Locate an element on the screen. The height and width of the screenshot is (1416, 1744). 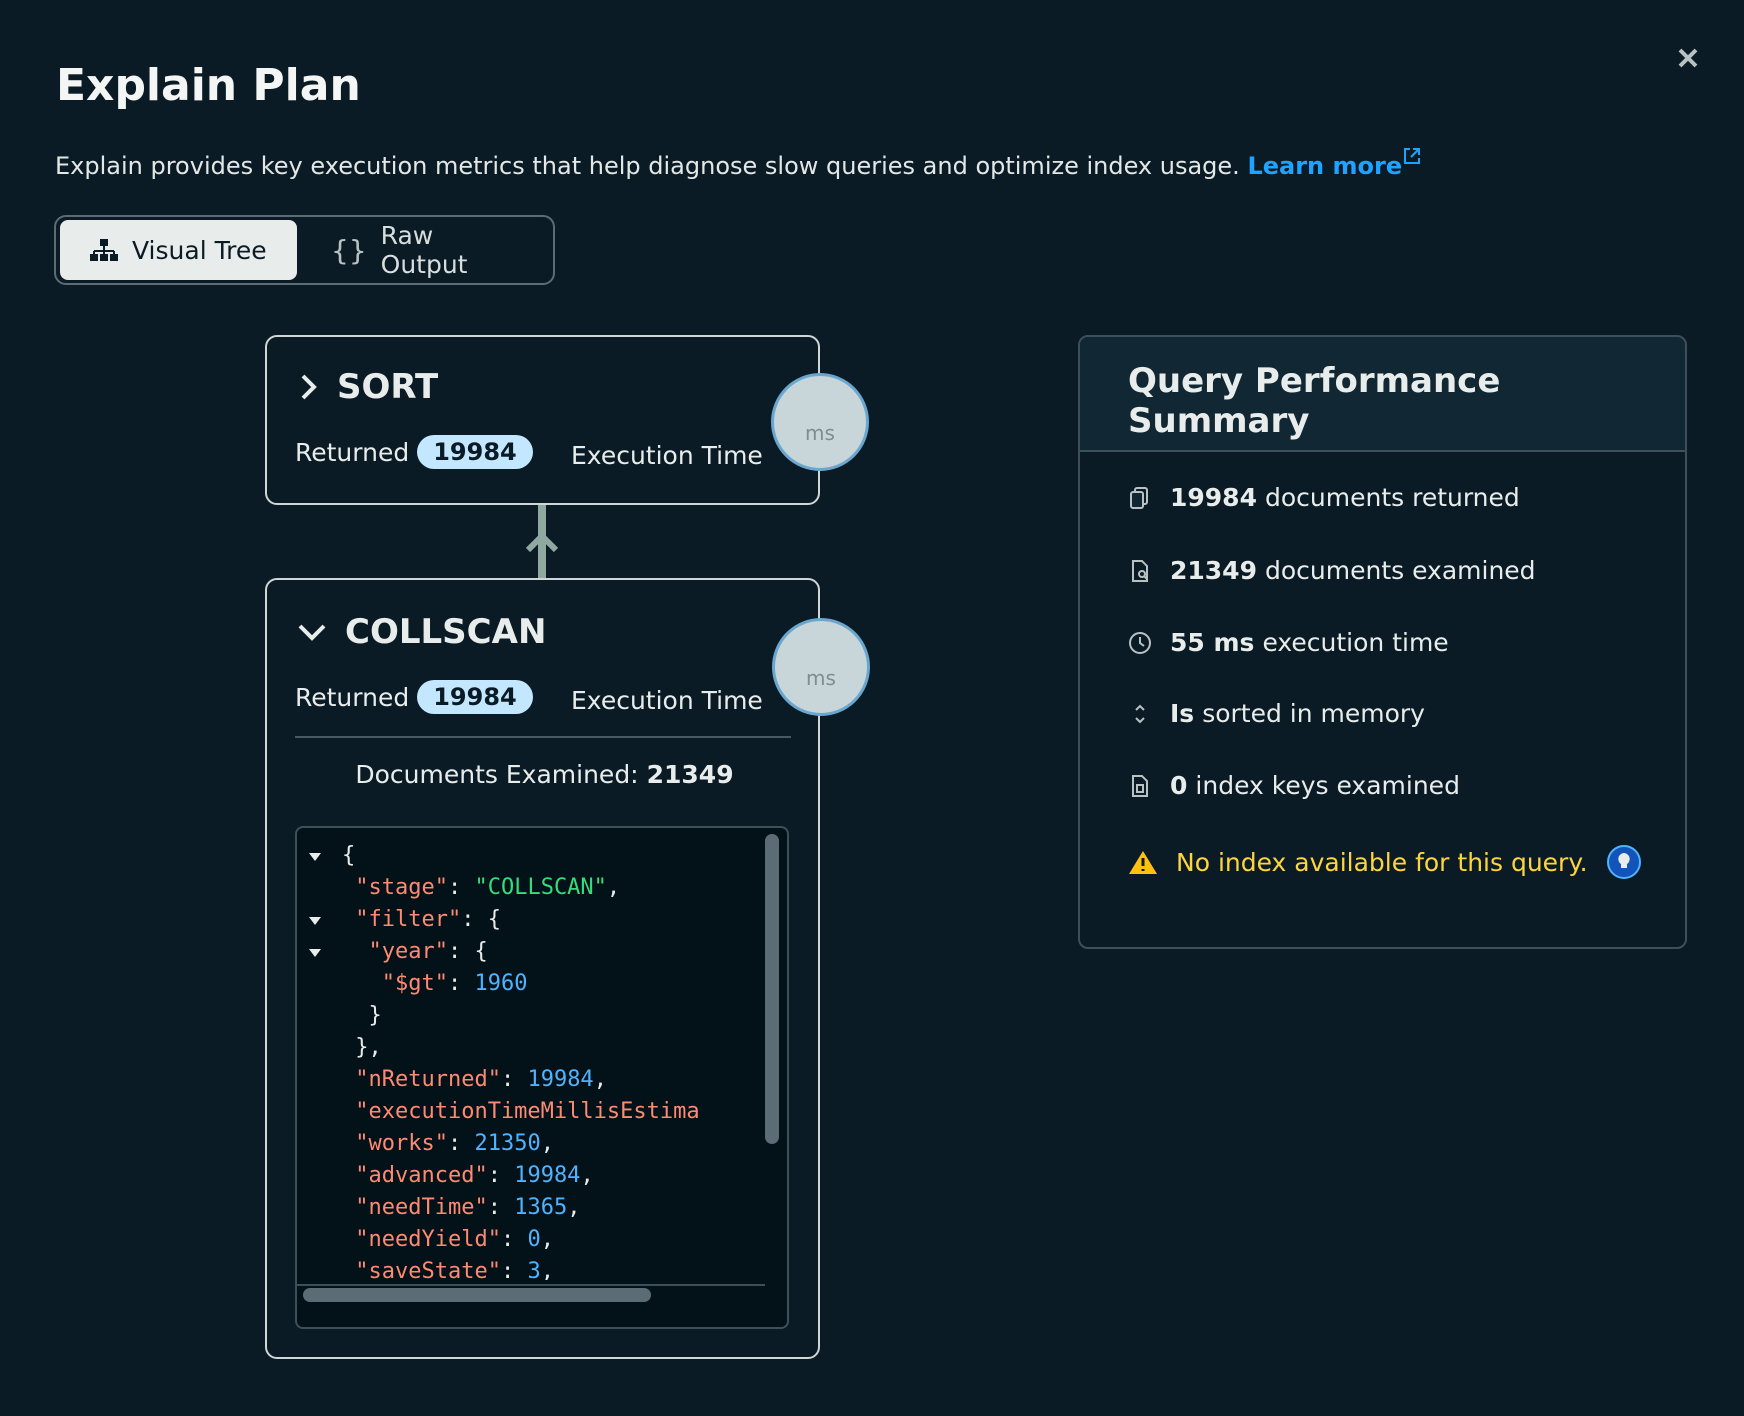
row-text: Is sorted in memory is located at coordinates (1297, 713).